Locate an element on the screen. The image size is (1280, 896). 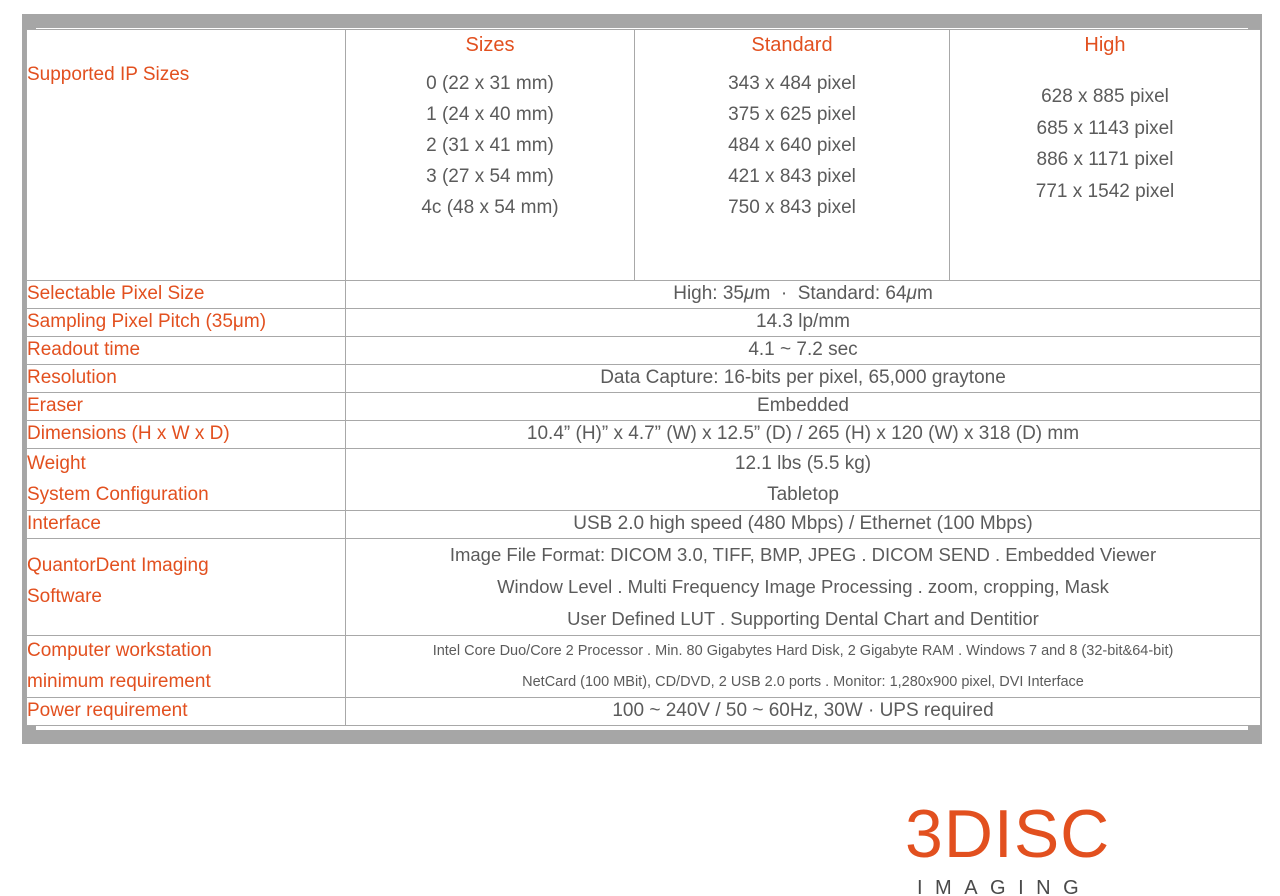
row-value-selectable-pixel-size: High: 35μm · Standard: 64μm is located at coordinates (803, 294).